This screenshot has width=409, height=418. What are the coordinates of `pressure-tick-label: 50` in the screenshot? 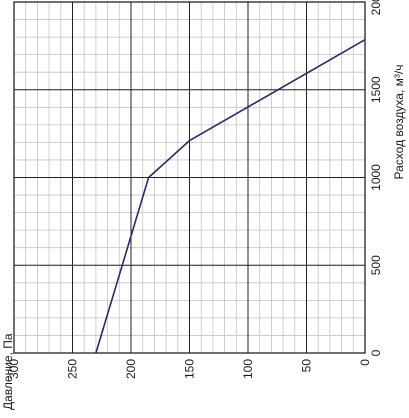 It's located at (307, 366).